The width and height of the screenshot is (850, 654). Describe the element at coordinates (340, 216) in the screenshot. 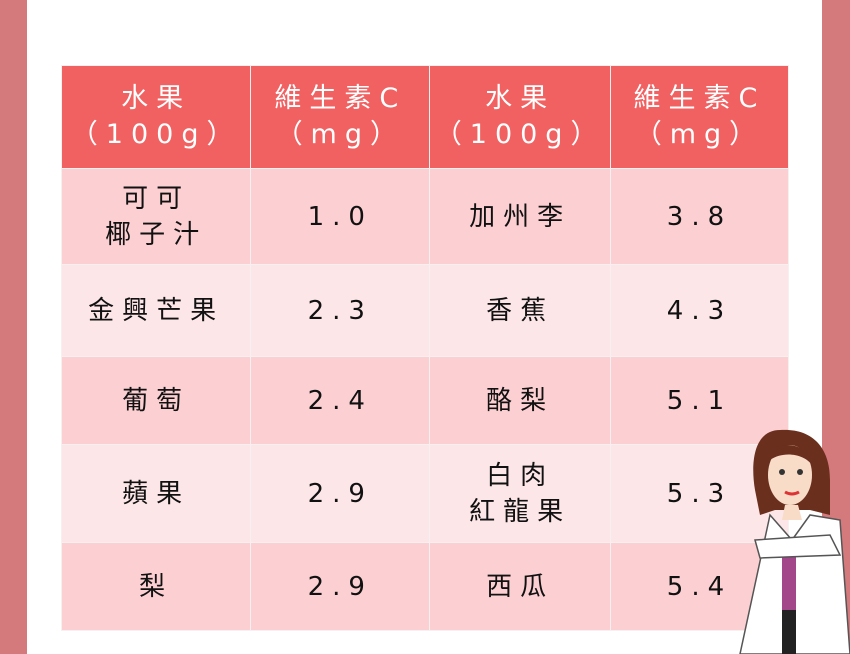

I see `vitamin-c-cell: 1.0` at that location.